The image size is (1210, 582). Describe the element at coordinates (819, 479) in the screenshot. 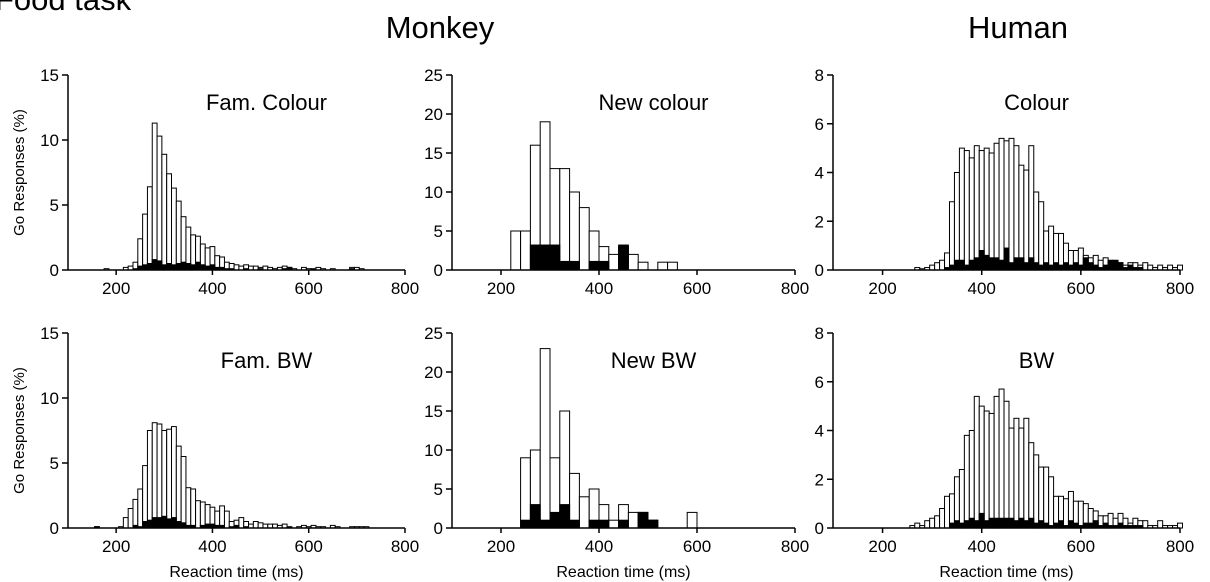

I see `y-tick-label: 2` at that location.